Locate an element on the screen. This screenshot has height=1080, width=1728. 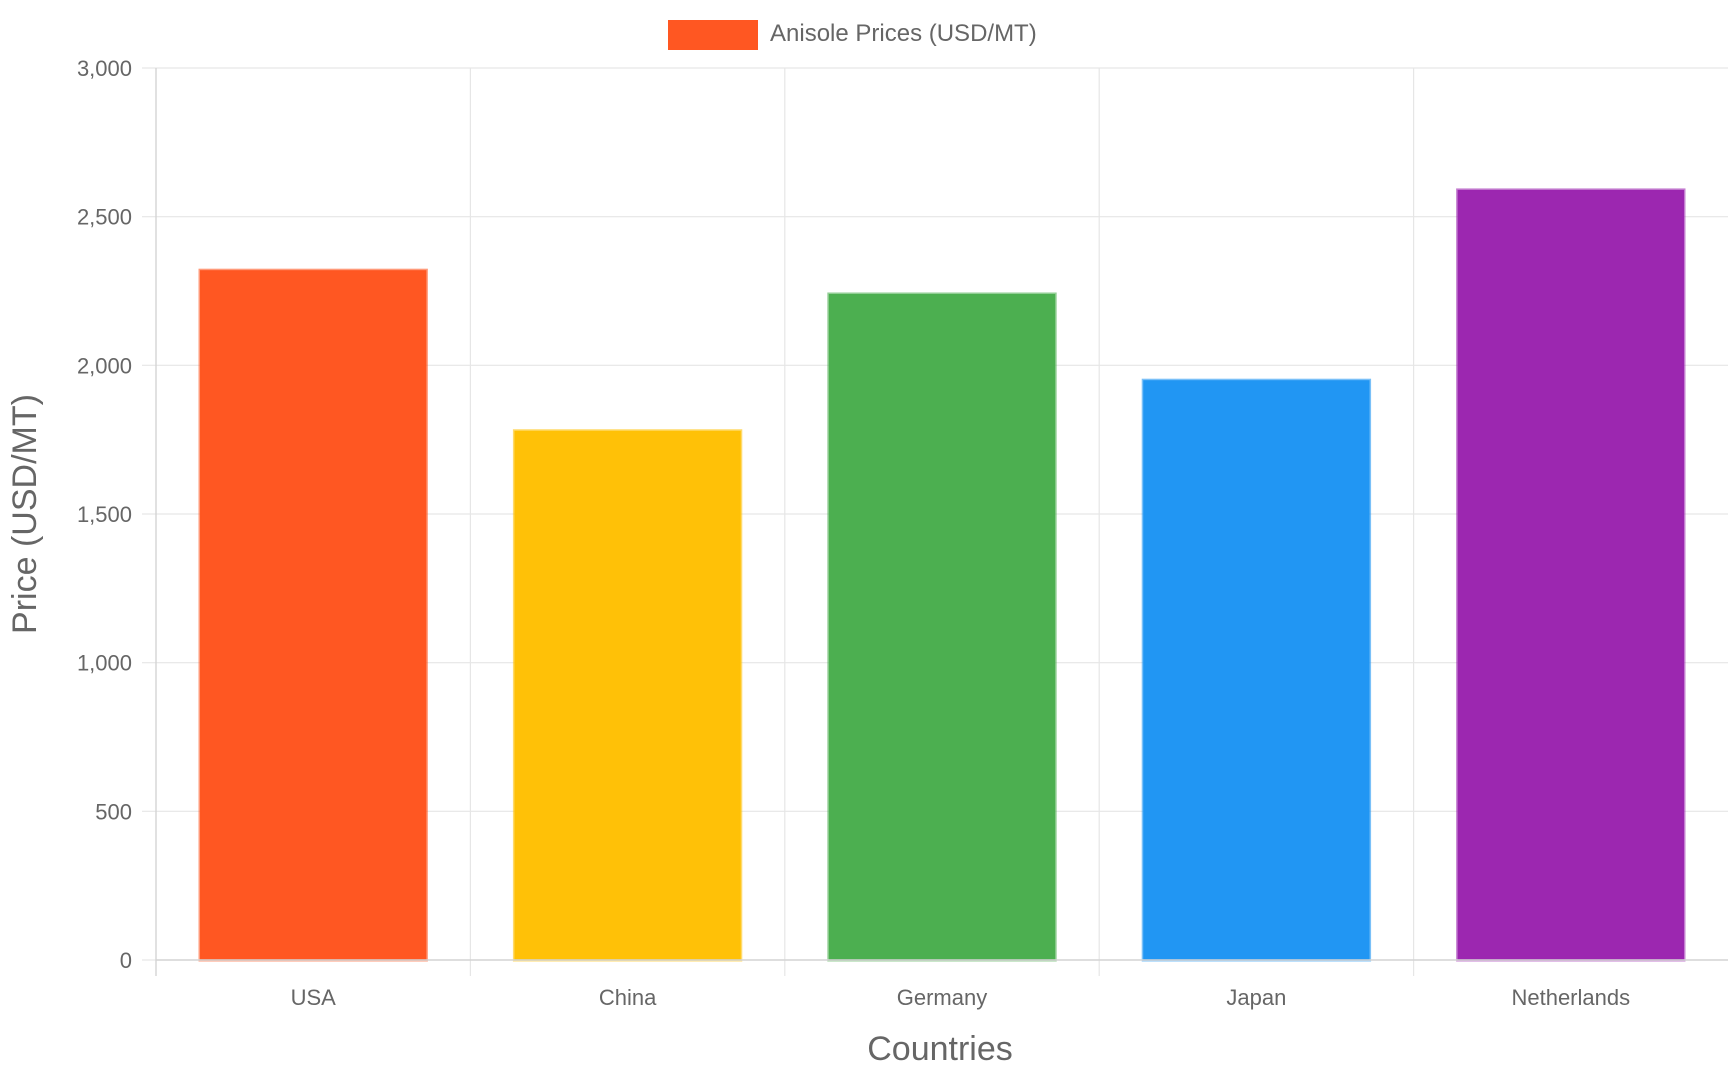
x-tick-label: USA is located at coordinates (314, 997).